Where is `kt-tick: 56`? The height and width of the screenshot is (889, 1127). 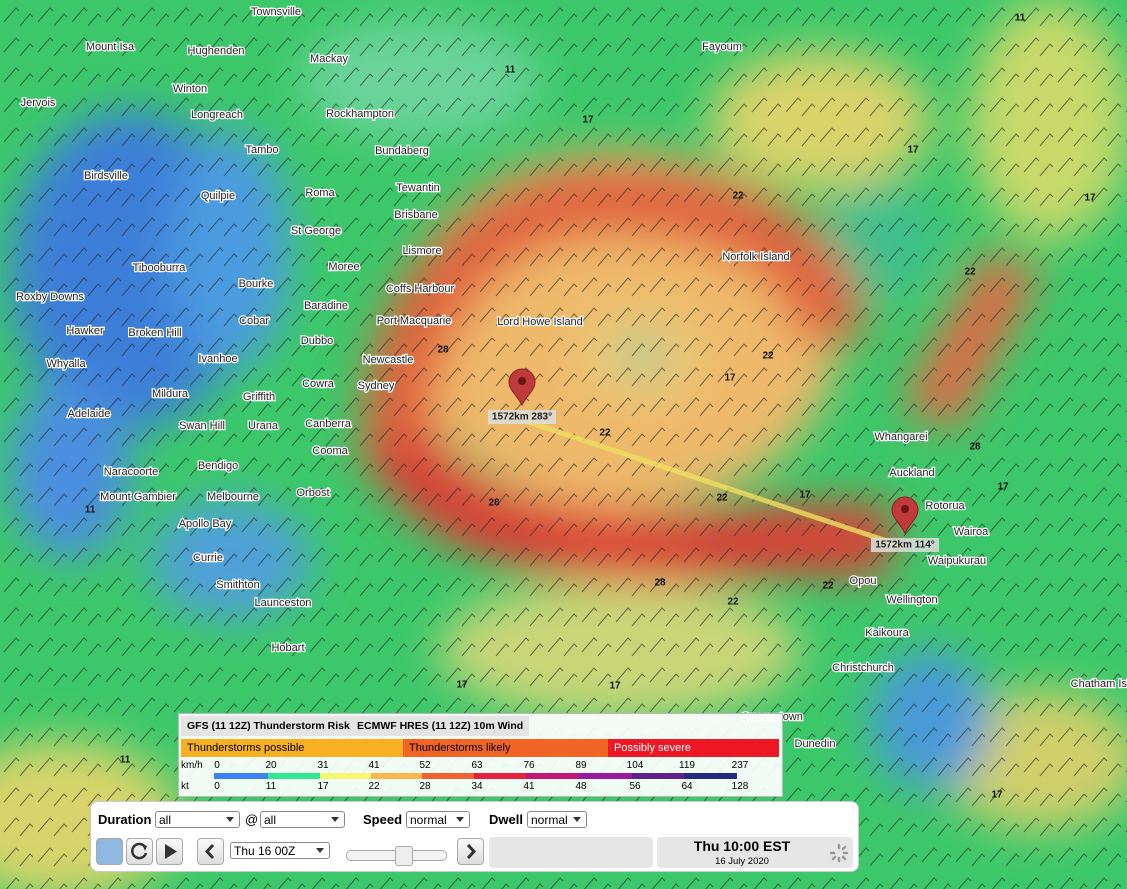
kt-tick: 56 is located at coordinates (635, 786).